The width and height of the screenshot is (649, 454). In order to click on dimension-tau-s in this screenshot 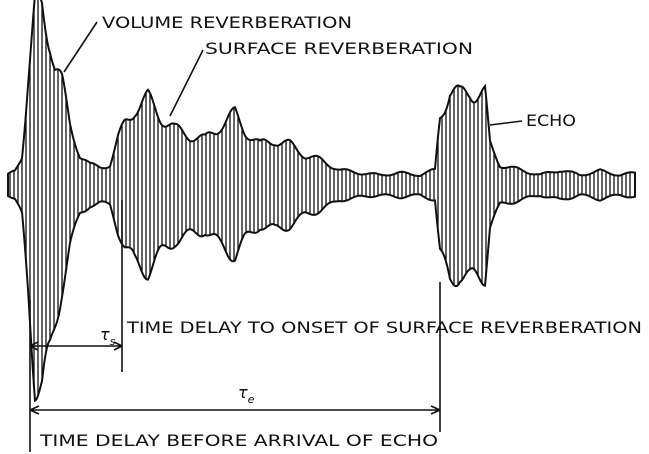, I will do `click(76, 346)`.